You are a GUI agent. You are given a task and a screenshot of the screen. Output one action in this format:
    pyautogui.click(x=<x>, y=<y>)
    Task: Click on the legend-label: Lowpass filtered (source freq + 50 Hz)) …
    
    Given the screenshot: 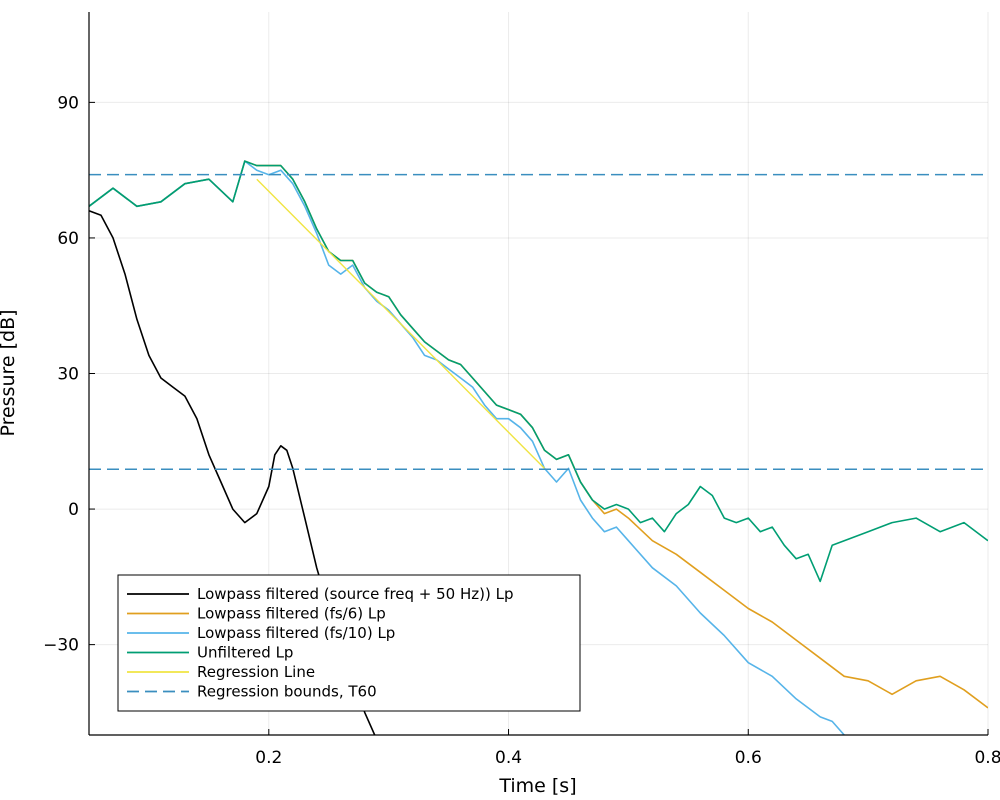 What is the action you would take?
    pyautogui.click(x=355, y=594)
    